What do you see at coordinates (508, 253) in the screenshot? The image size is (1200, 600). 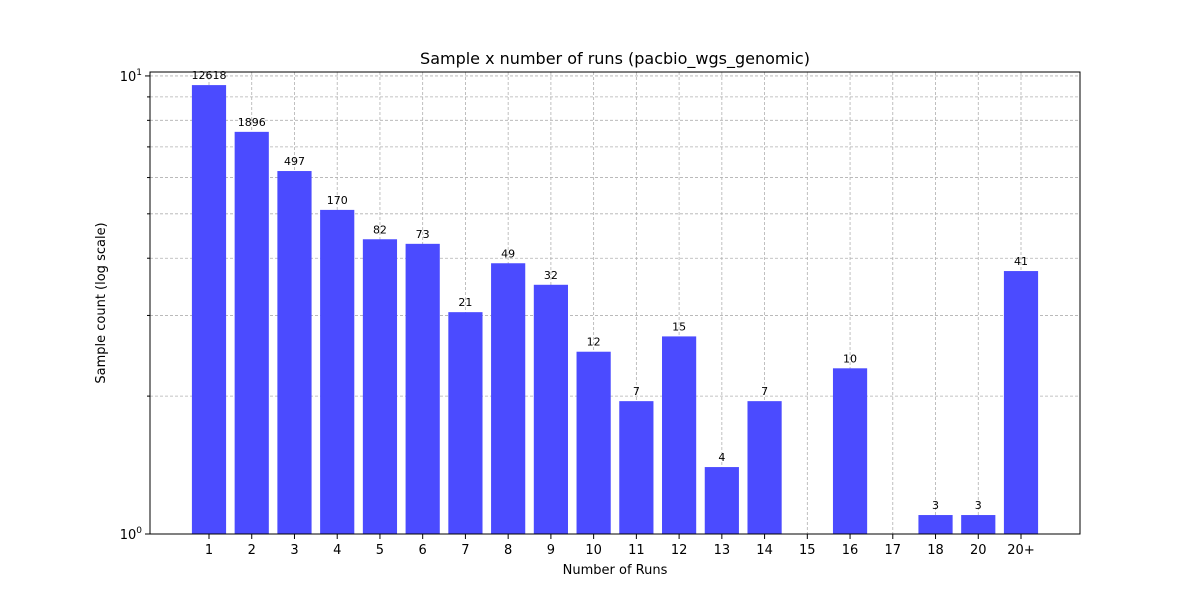 I see `data-label: 49` at bounding box center [508, 253].